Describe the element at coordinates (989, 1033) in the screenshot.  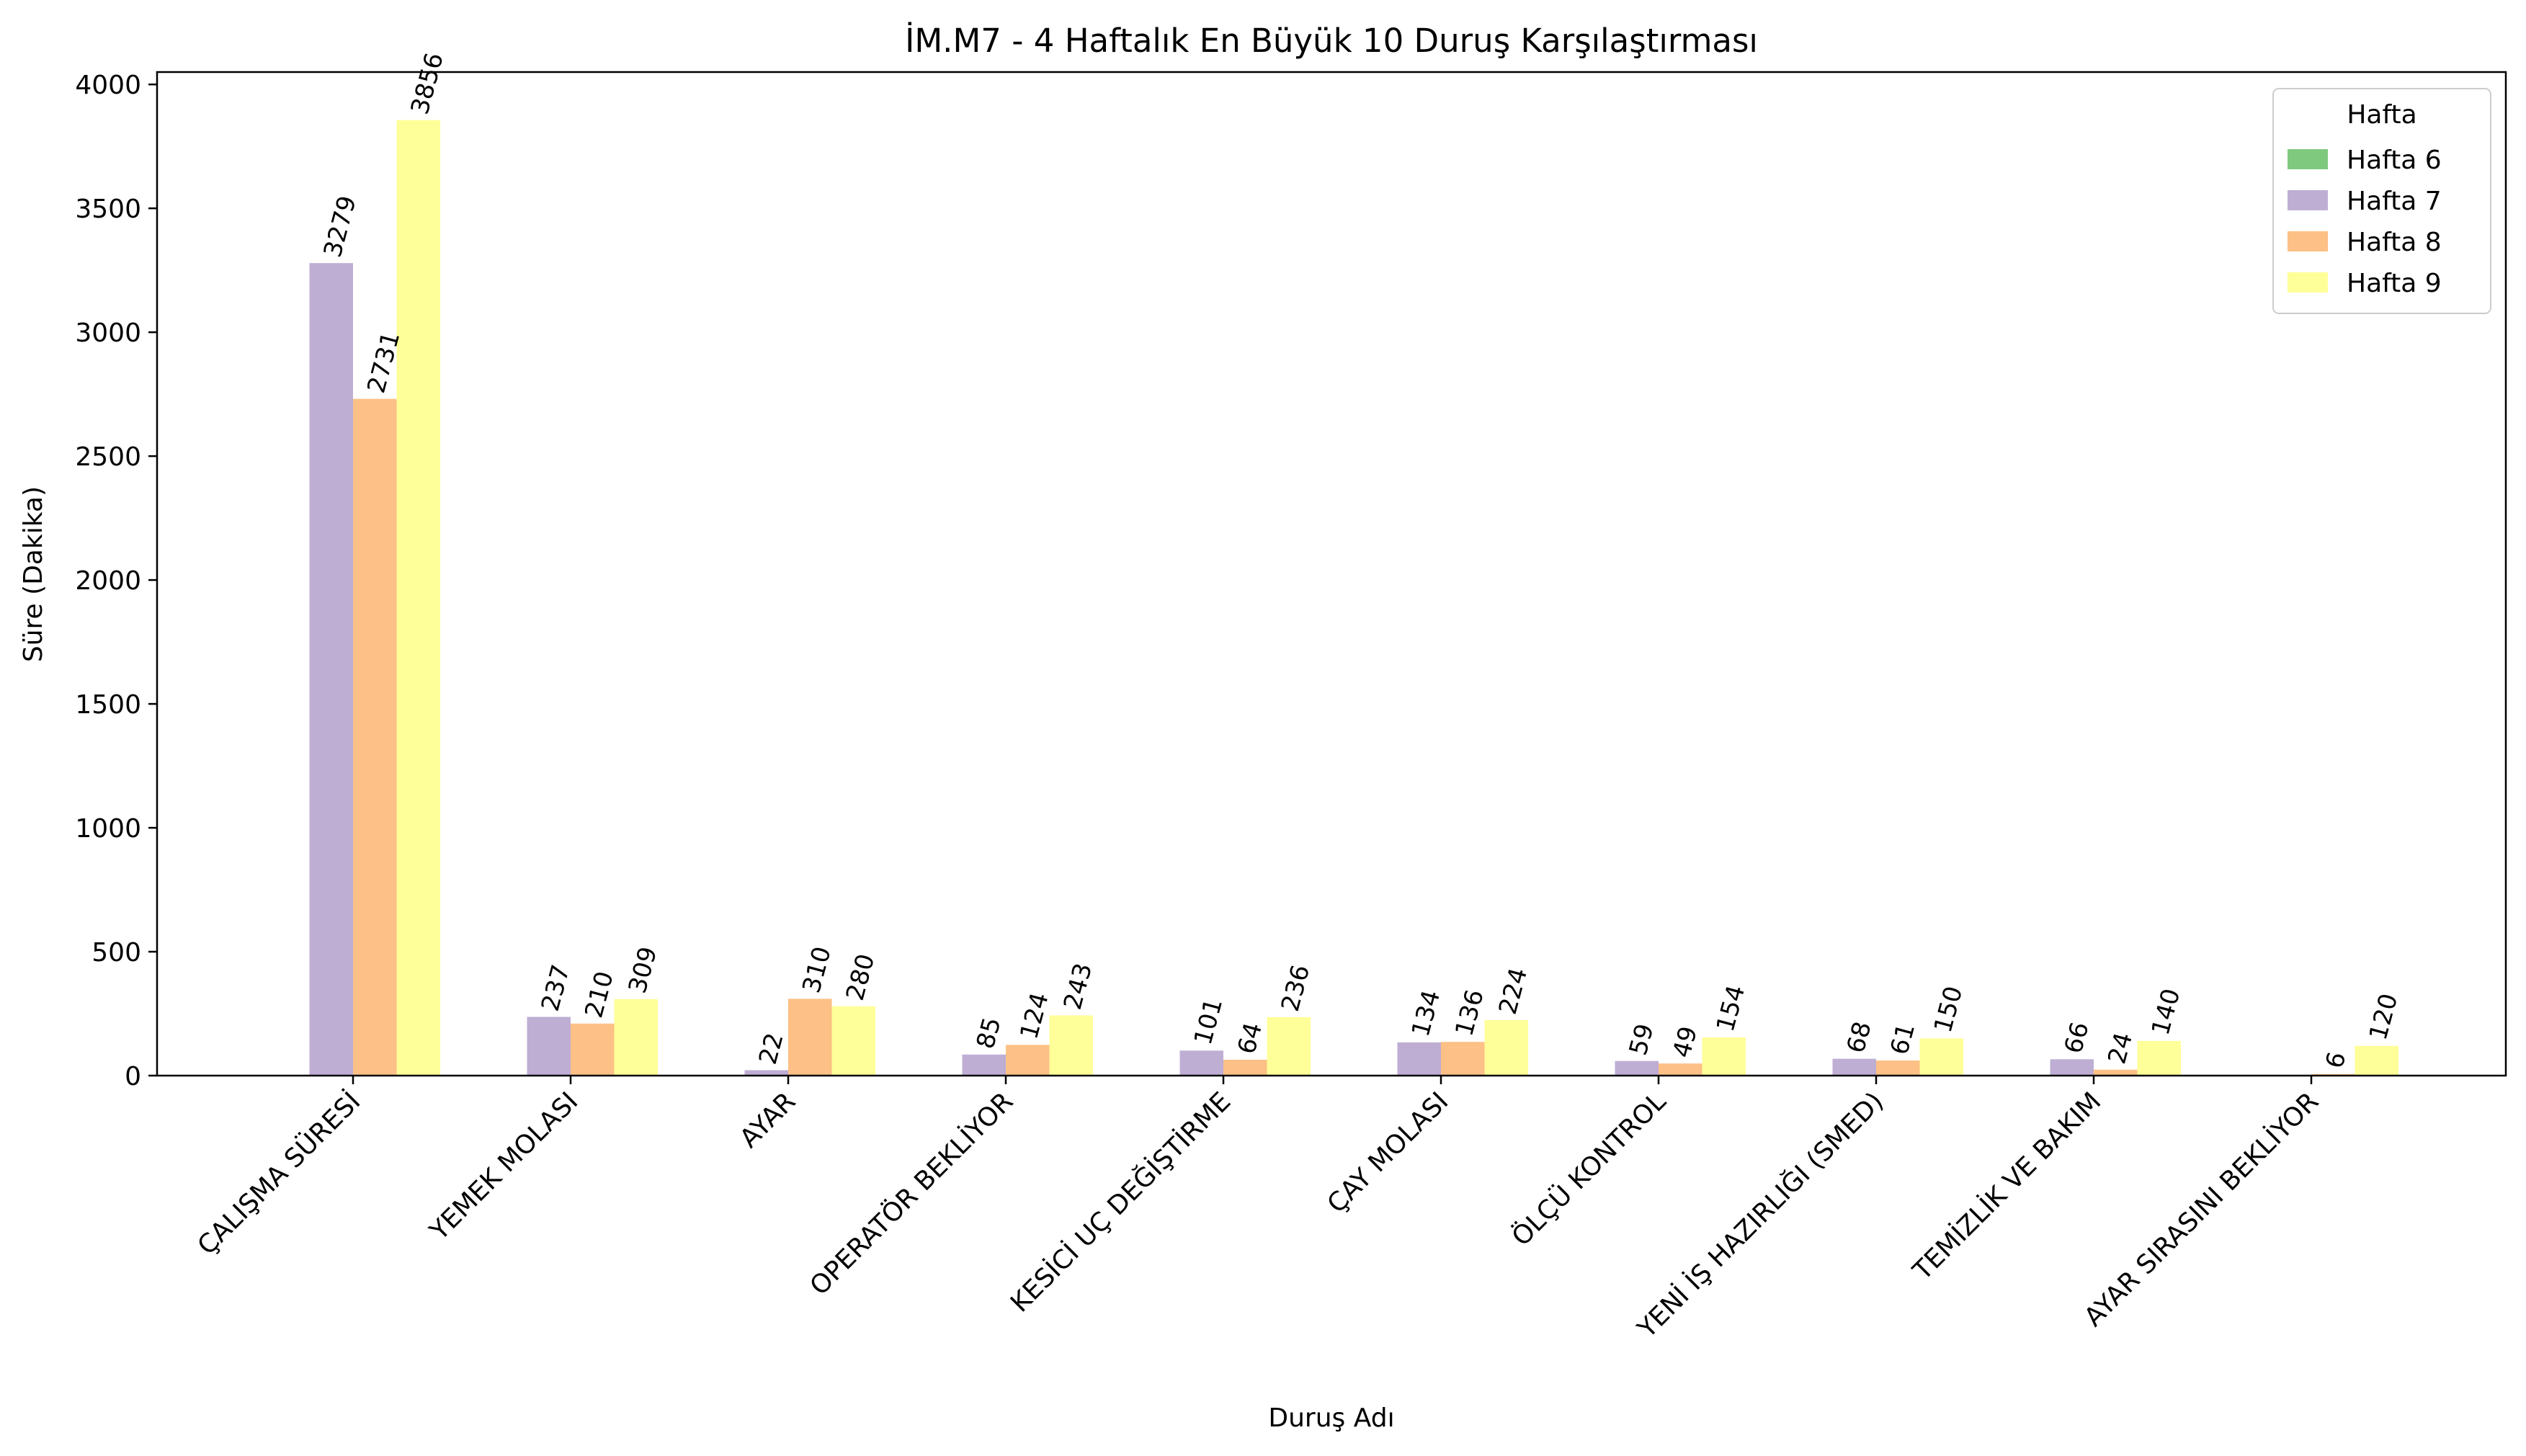
I see `bar-value-label: 85` at that location.